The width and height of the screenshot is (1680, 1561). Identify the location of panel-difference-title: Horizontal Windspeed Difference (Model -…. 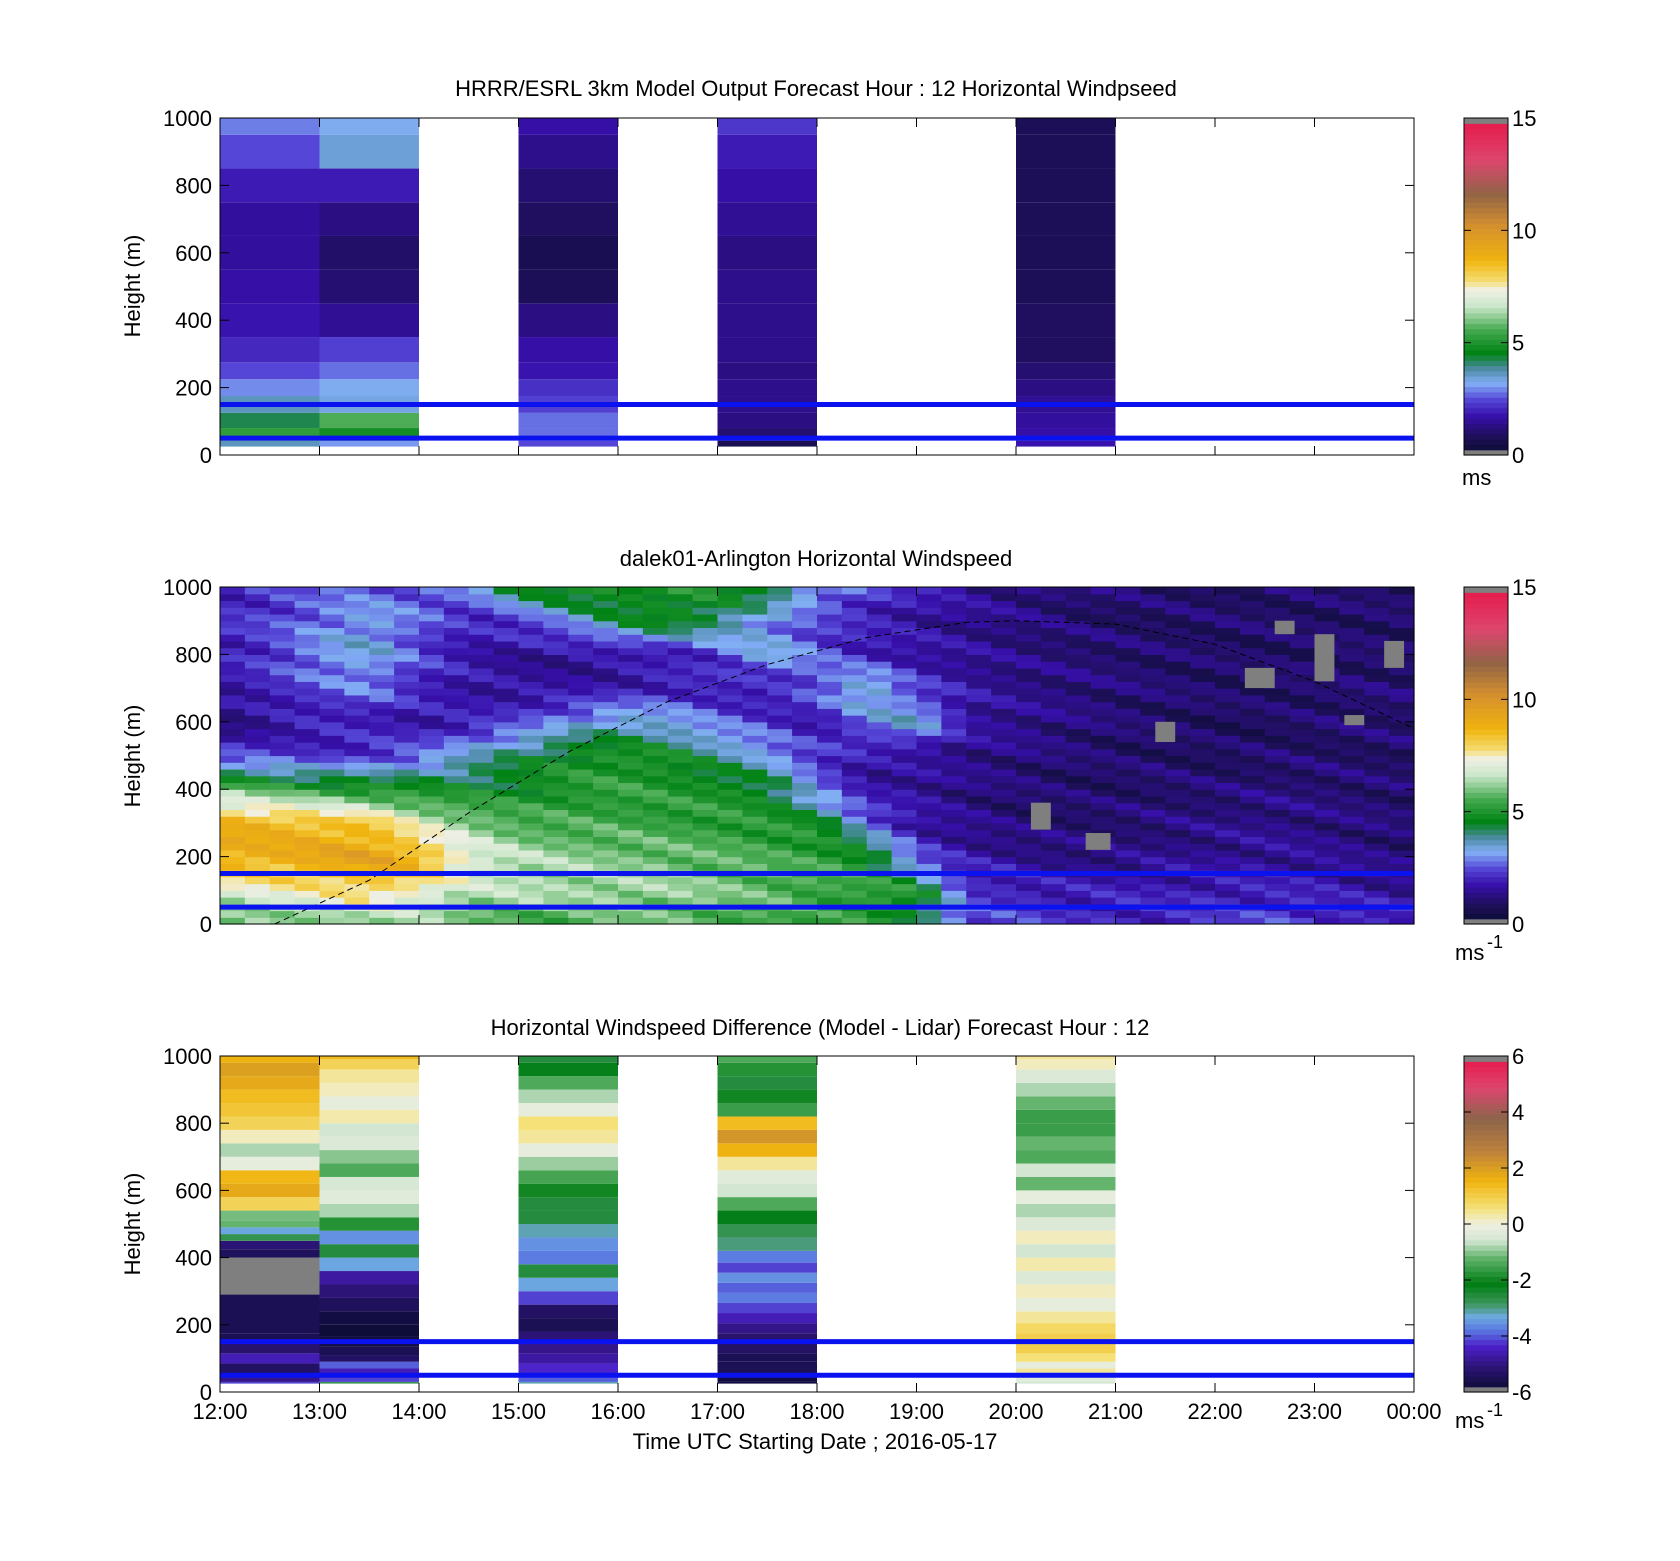
(820, 1027).